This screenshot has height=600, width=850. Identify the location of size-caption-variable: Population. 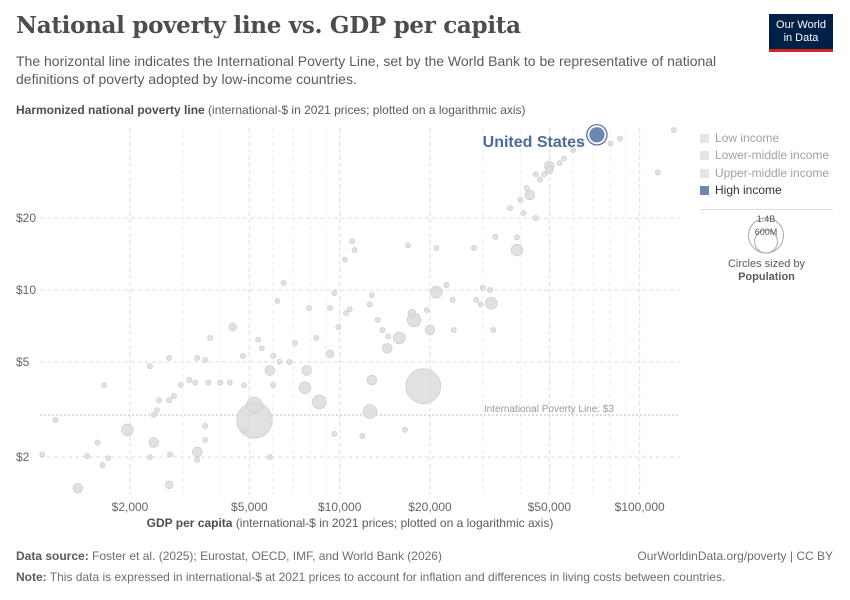
(766, 277).